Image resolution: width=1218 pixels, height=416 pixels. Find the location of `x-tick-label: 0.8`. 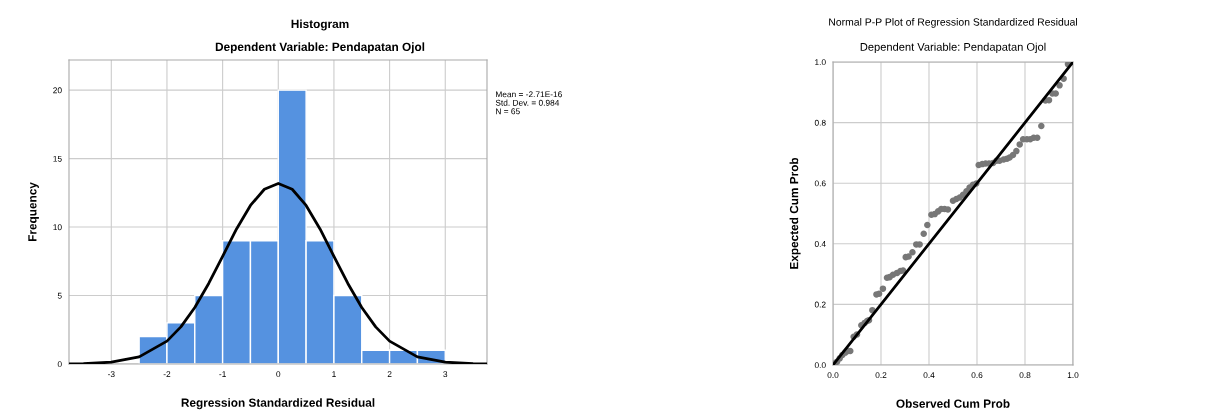

x-tick-label: 0.8 is located at coordinates (1025, 375).